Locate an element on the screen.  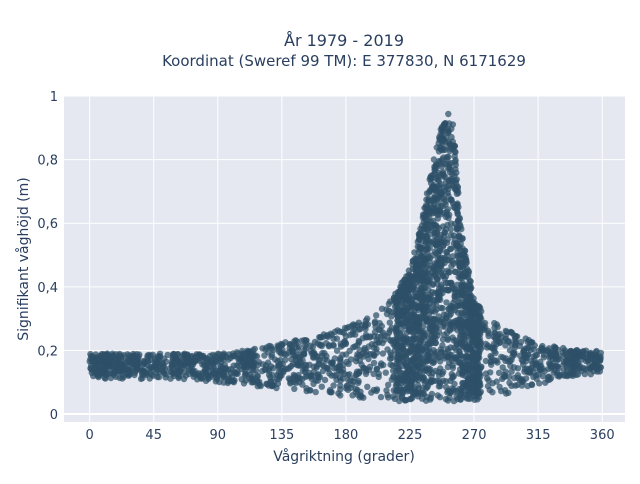
x-axis-label: Vågriktning (grader) is located at coordinates (344, 456).